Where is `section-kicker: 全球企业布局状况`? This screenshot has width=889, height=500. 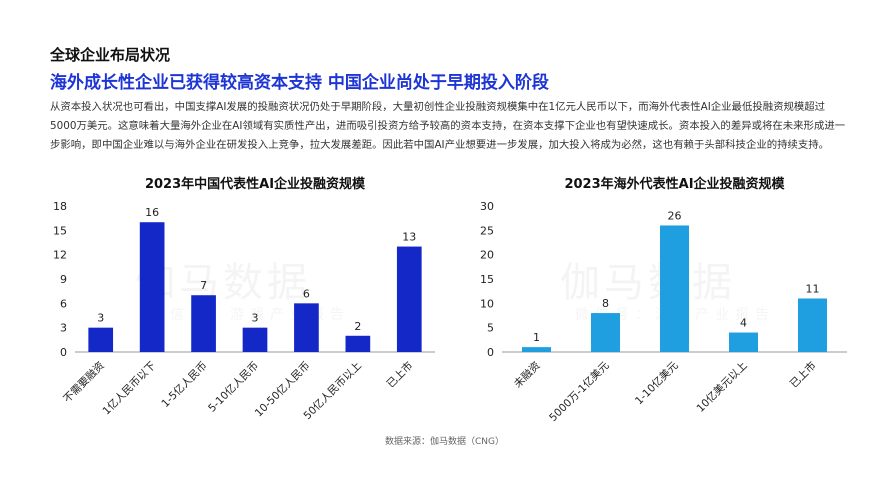
section-kicker: 全球企业布局状况 is located at coordinates (110, 55).